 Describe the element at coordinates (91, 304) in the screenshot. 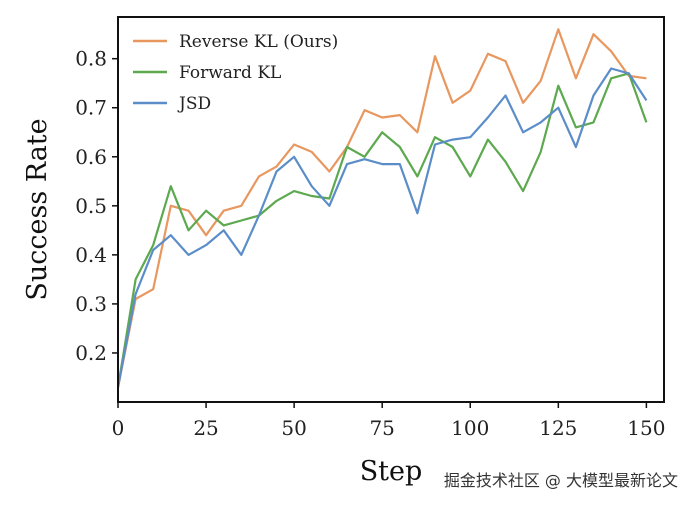

I see `y-tick-label: 0.3` at that location.